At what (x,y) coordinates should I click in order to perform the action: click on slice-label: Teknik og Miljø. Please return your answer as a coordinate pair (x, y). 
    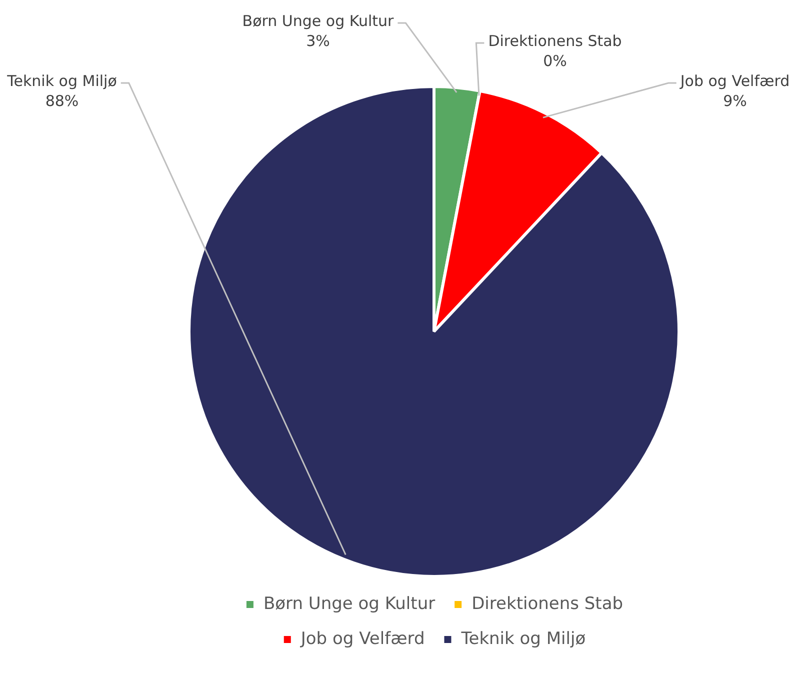
    Looking at the image, I should click on (61, 81).